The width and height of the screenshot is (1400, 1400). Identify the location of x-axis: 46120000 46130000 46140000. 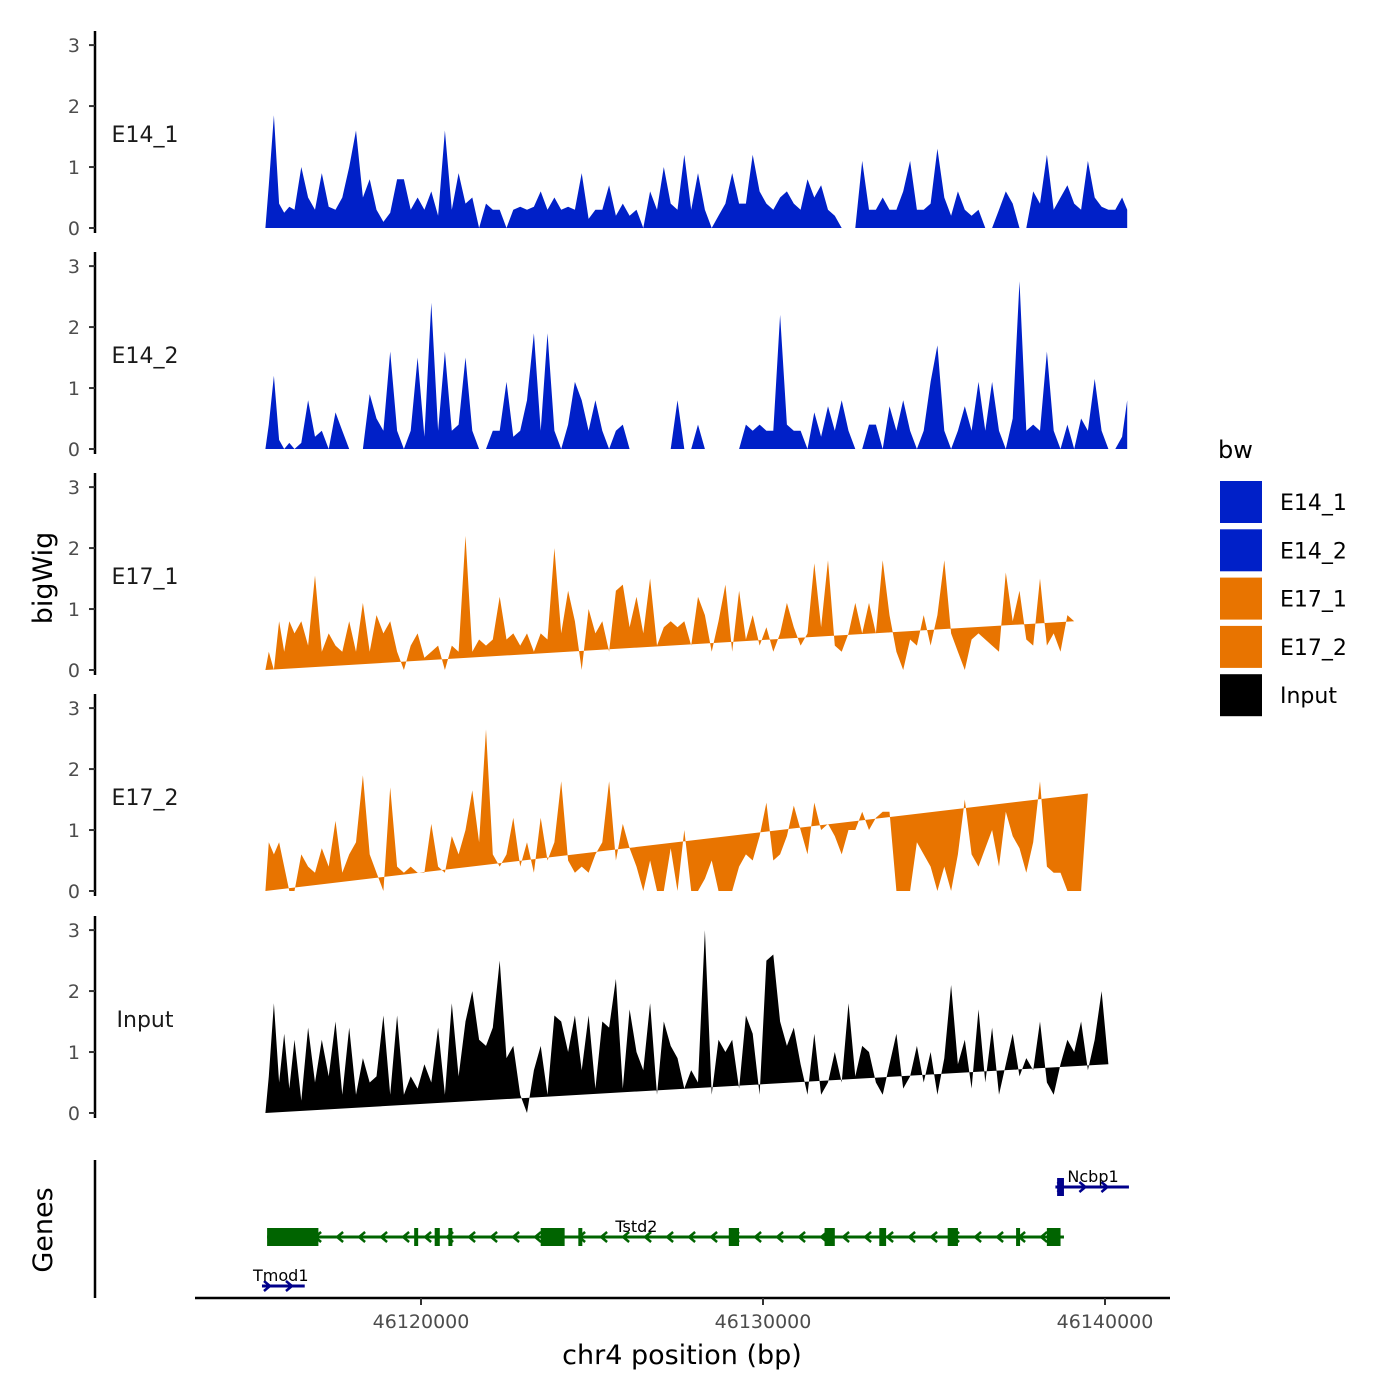
(682, 1314).